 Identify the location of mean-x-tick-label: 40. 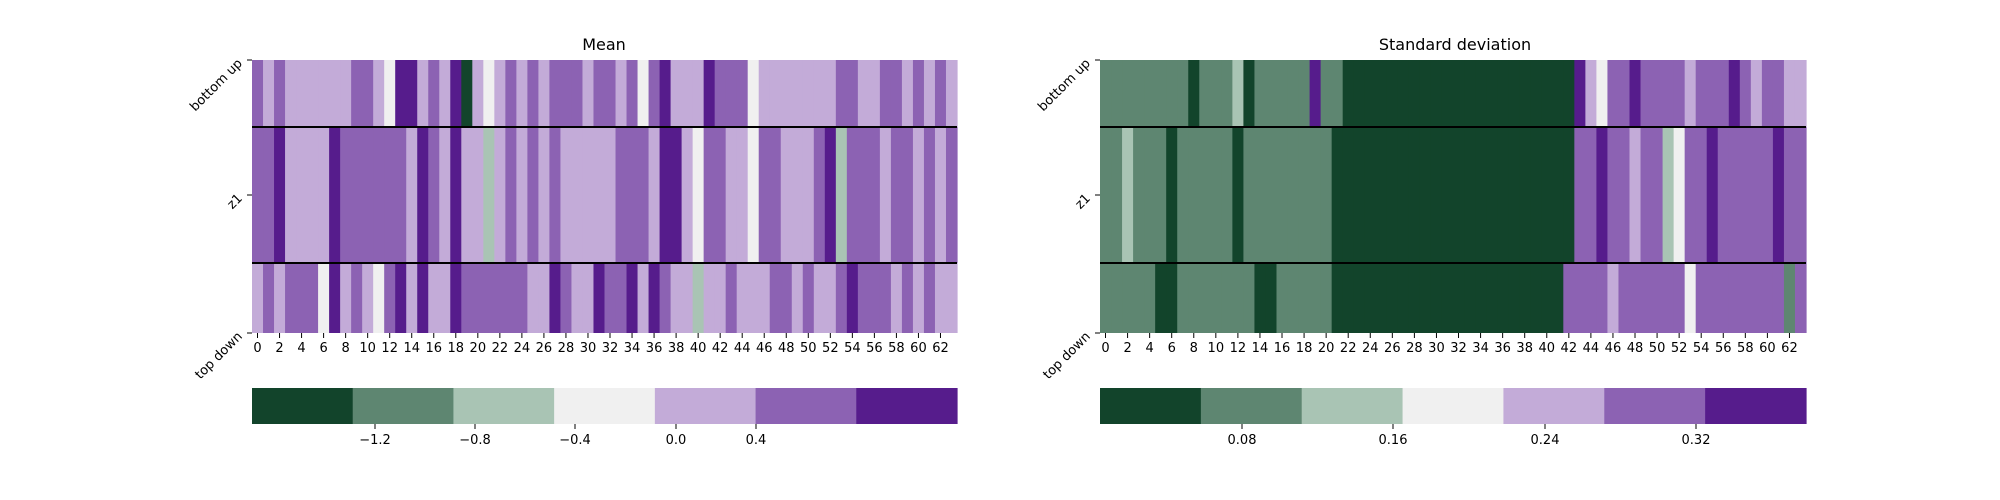
(698, 348).